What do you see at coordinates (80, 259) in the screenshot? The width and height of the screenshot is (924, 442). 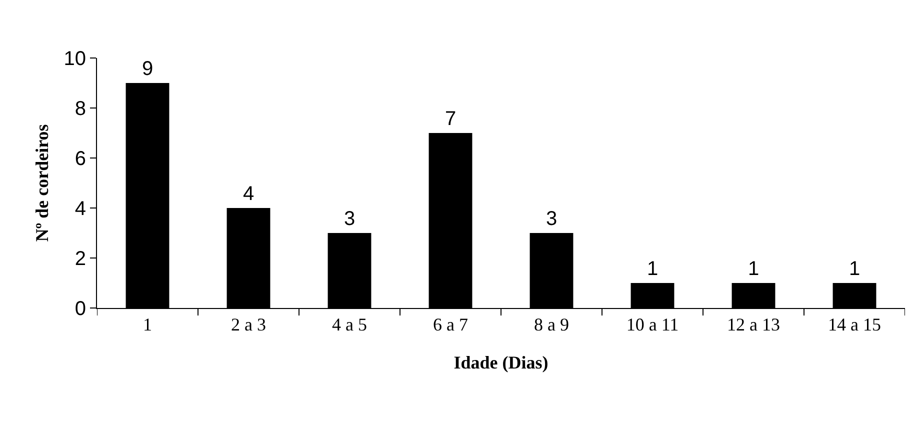 I see `y-tick-label: 2` at bounding box center [80, 259].